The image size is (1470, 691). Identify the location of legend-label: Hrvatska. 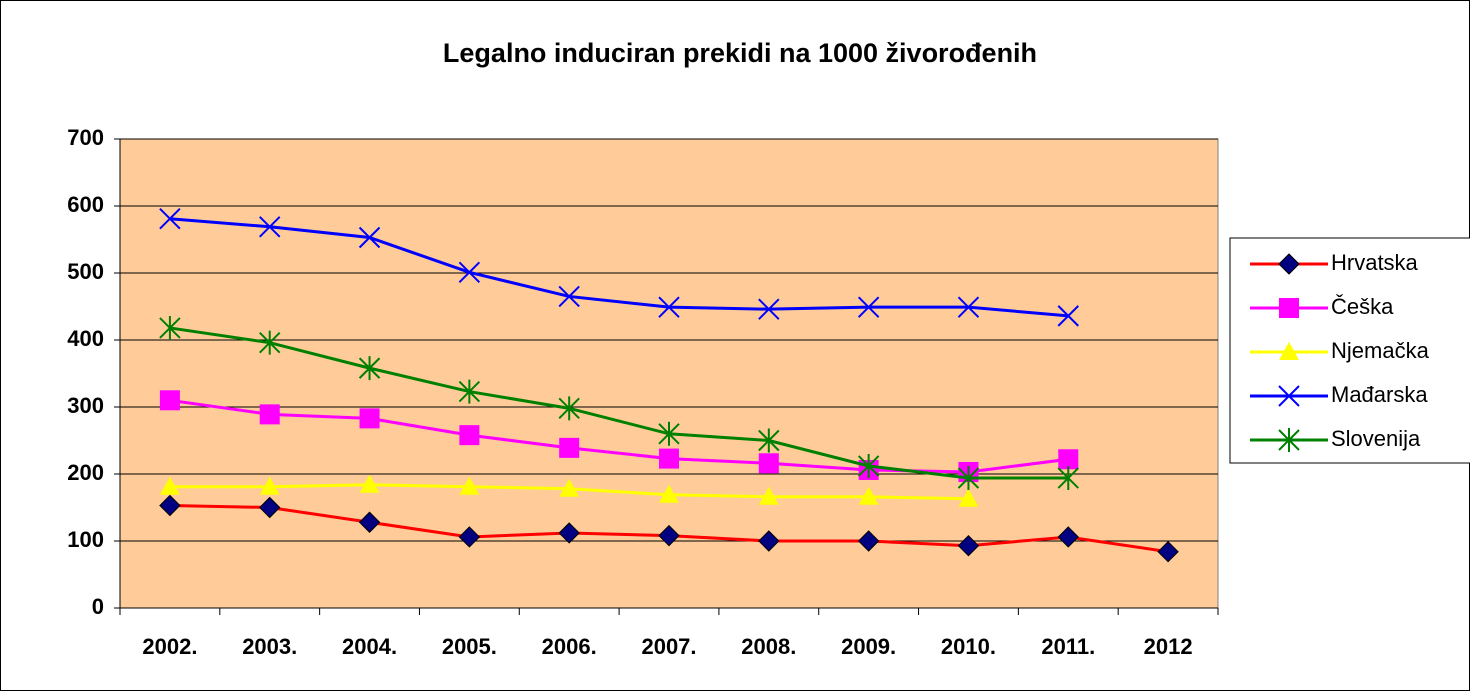
(1375, 262).